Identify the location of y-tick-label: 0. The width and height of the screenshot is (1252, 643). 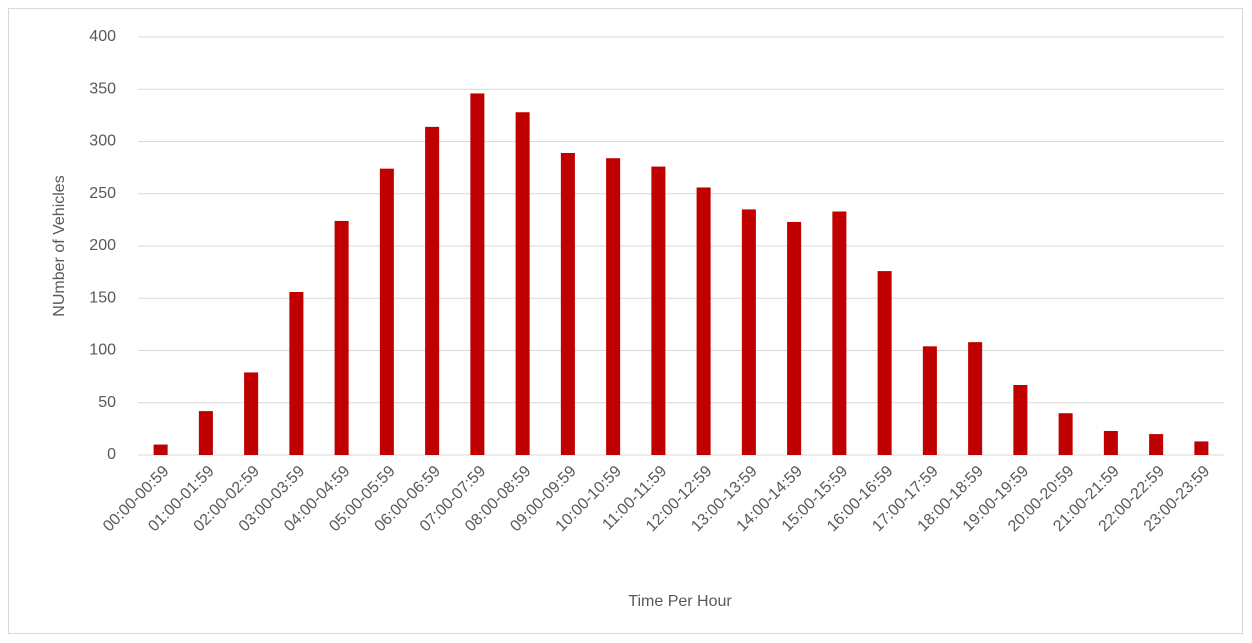
(111, 454).